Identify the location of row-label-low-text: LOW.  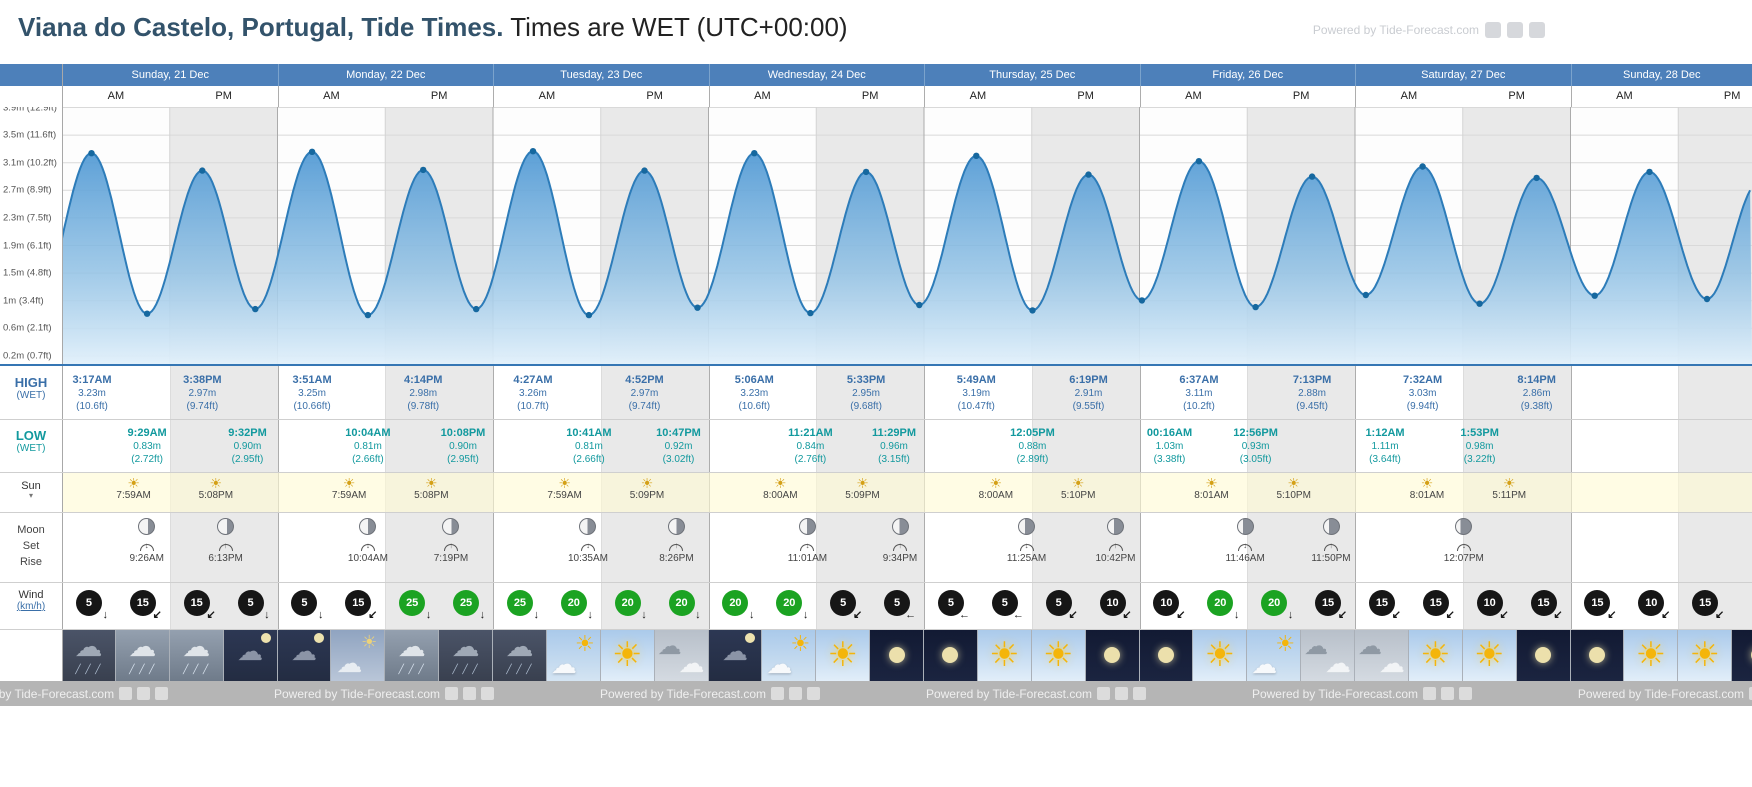
(31, 435).